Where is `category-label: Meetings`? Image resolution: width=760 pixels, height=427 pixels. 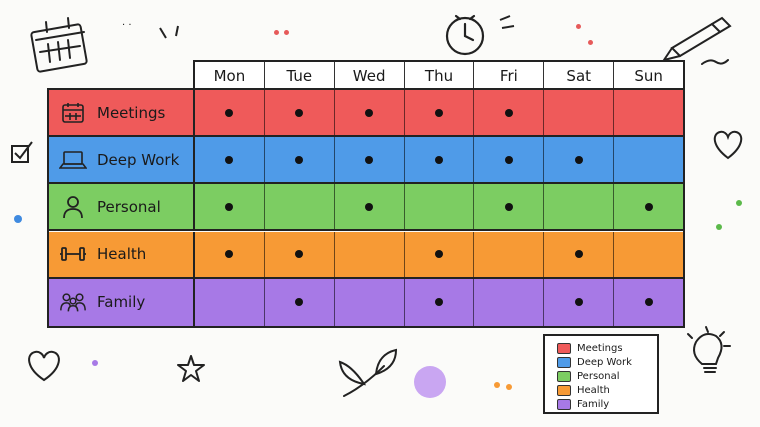 category-label: Meetings is located at coordinates (122, 112).